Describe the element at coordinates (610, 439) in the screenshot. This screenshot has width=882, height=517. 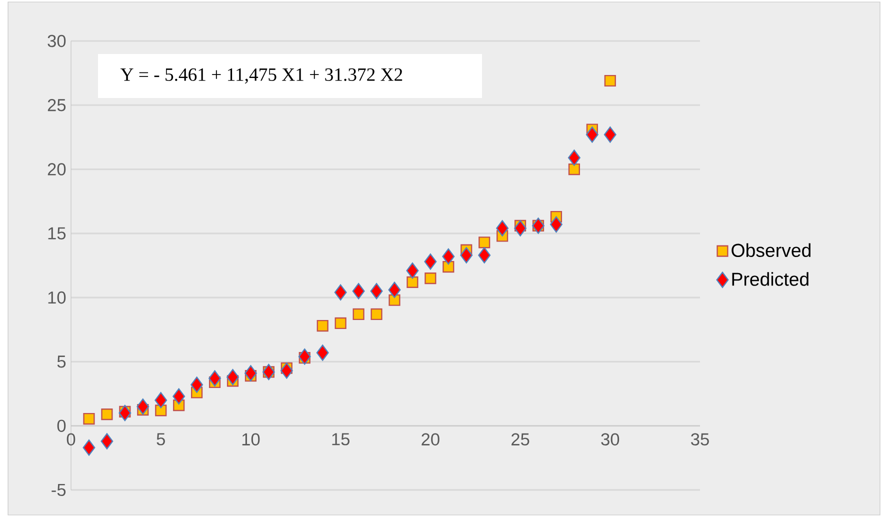
I see `x-tick-label: 30` at that location.